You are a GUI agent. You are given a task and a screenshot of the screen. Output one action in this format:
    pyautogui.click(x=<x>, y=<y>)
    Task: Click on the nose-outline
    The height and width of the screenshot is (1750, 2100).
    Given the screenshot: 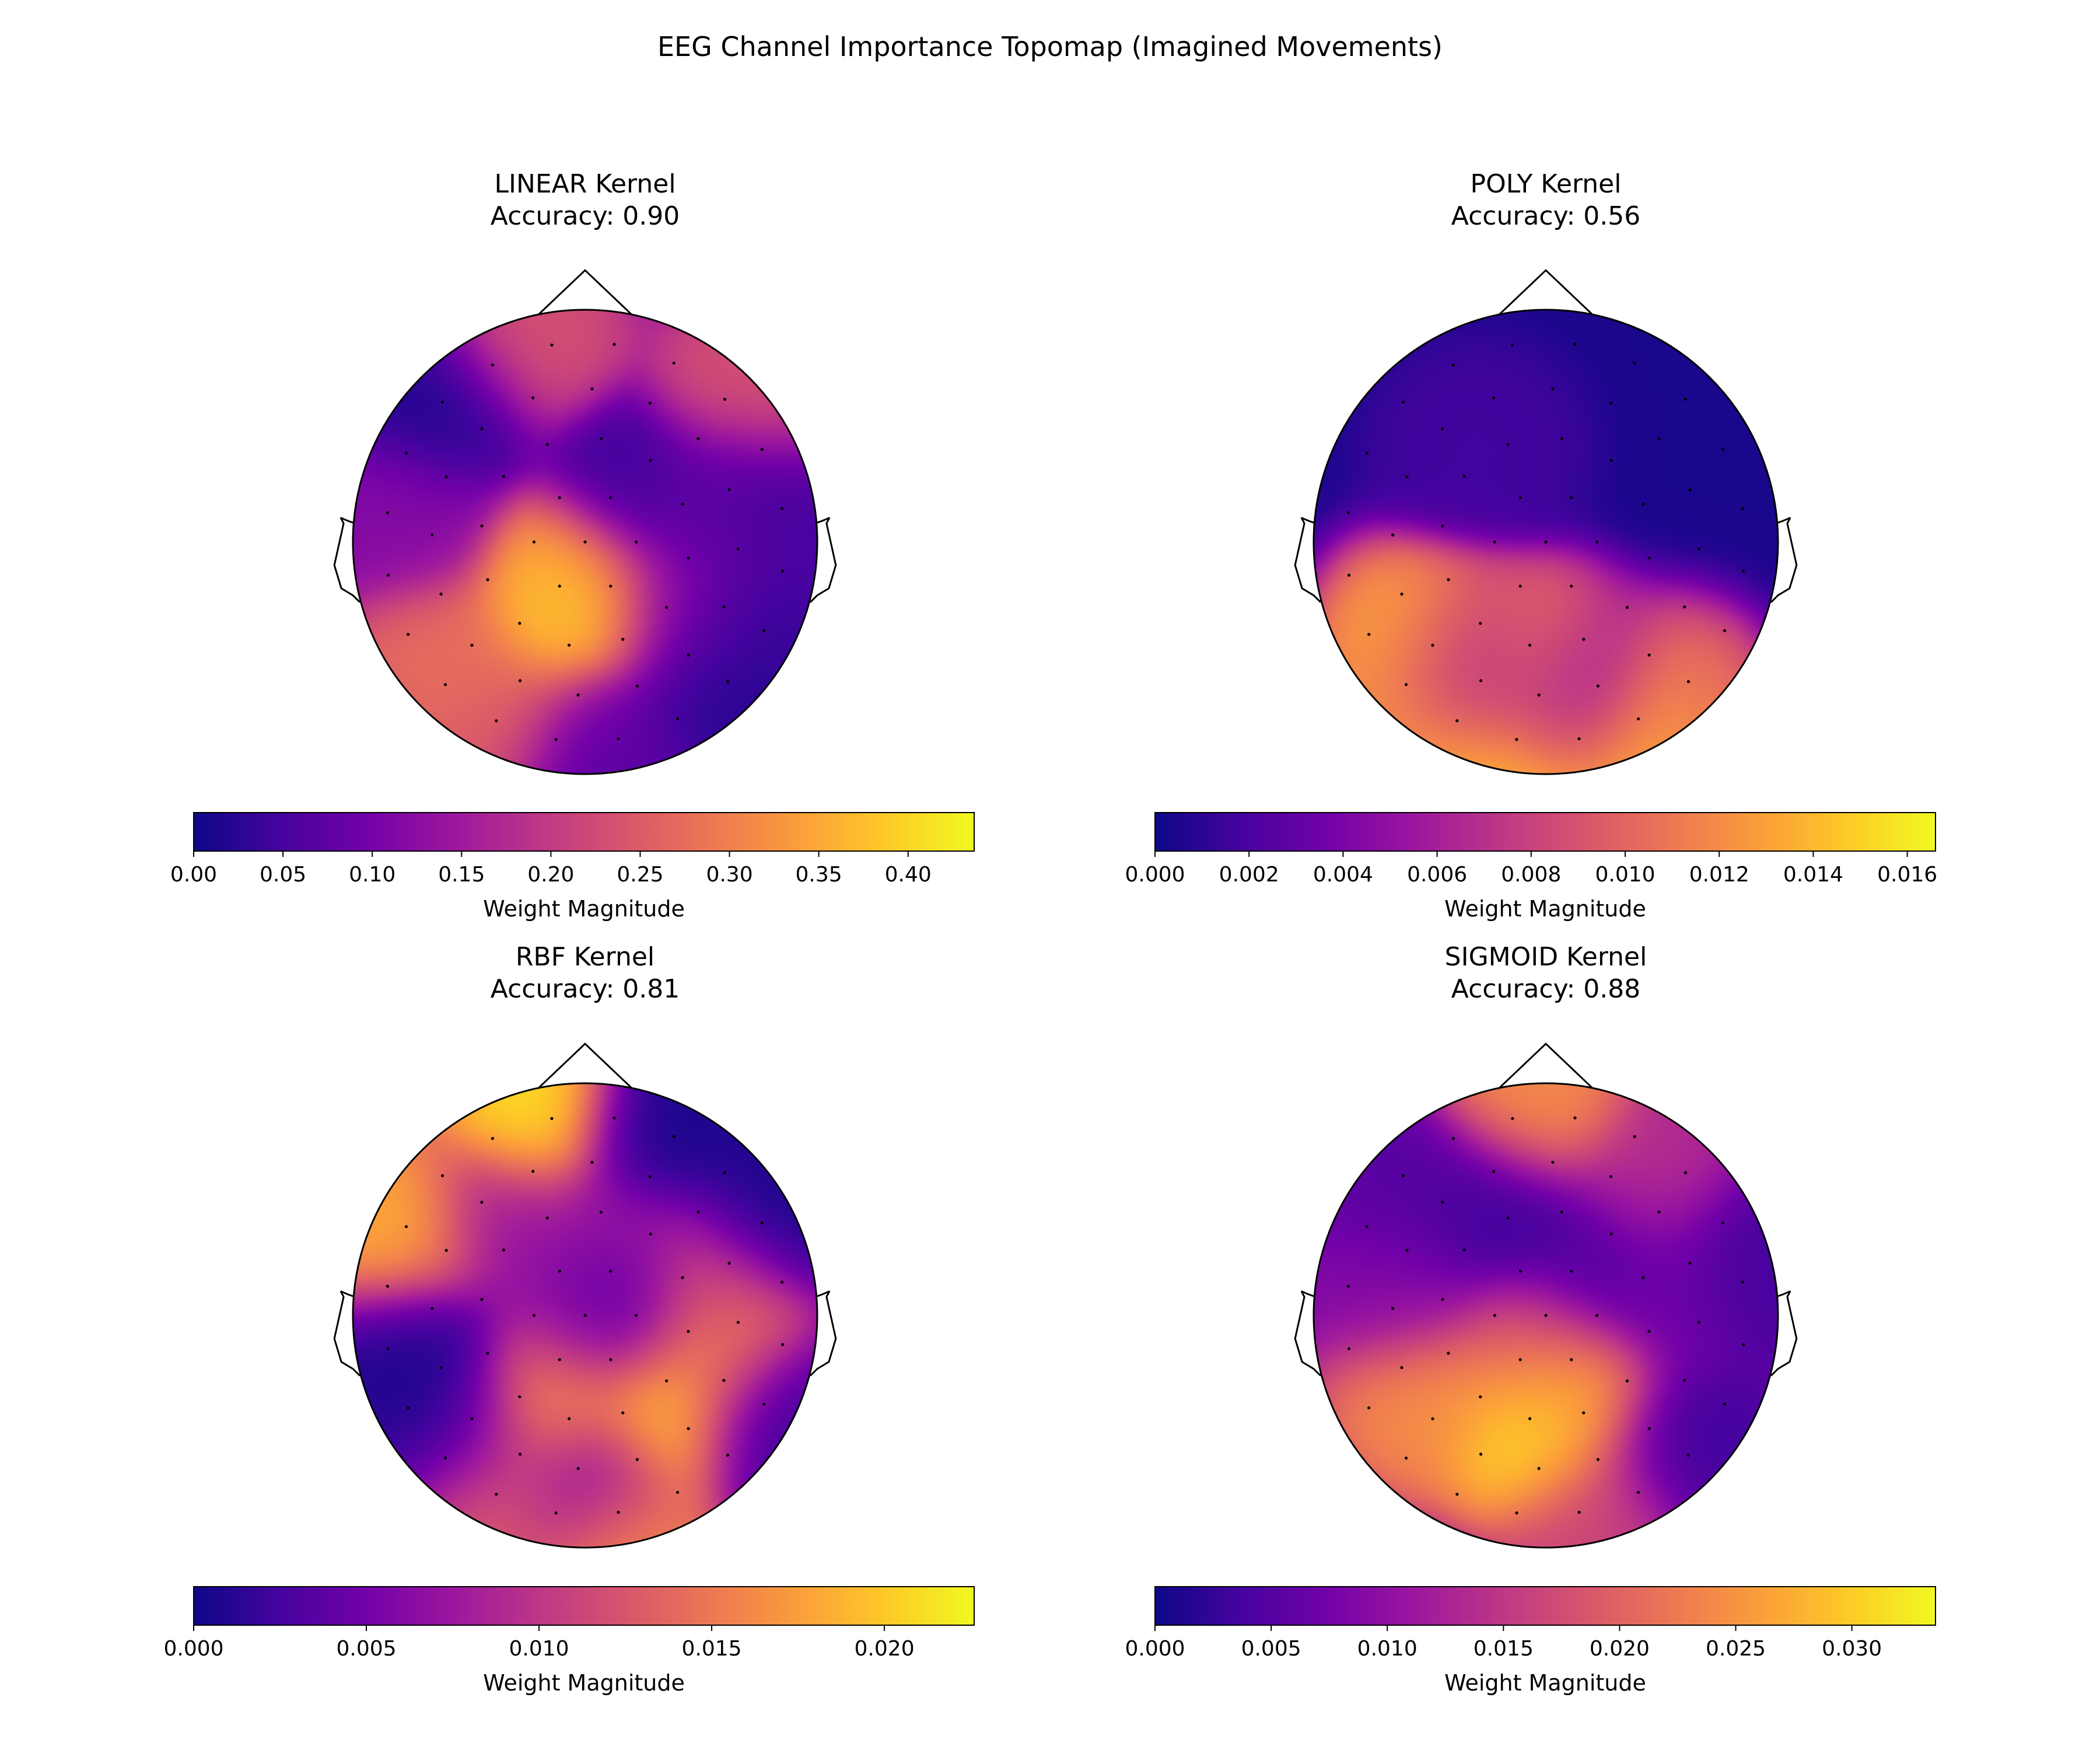 What is the action you would take?
    pyautogui.click(x=1546, y=292)
    